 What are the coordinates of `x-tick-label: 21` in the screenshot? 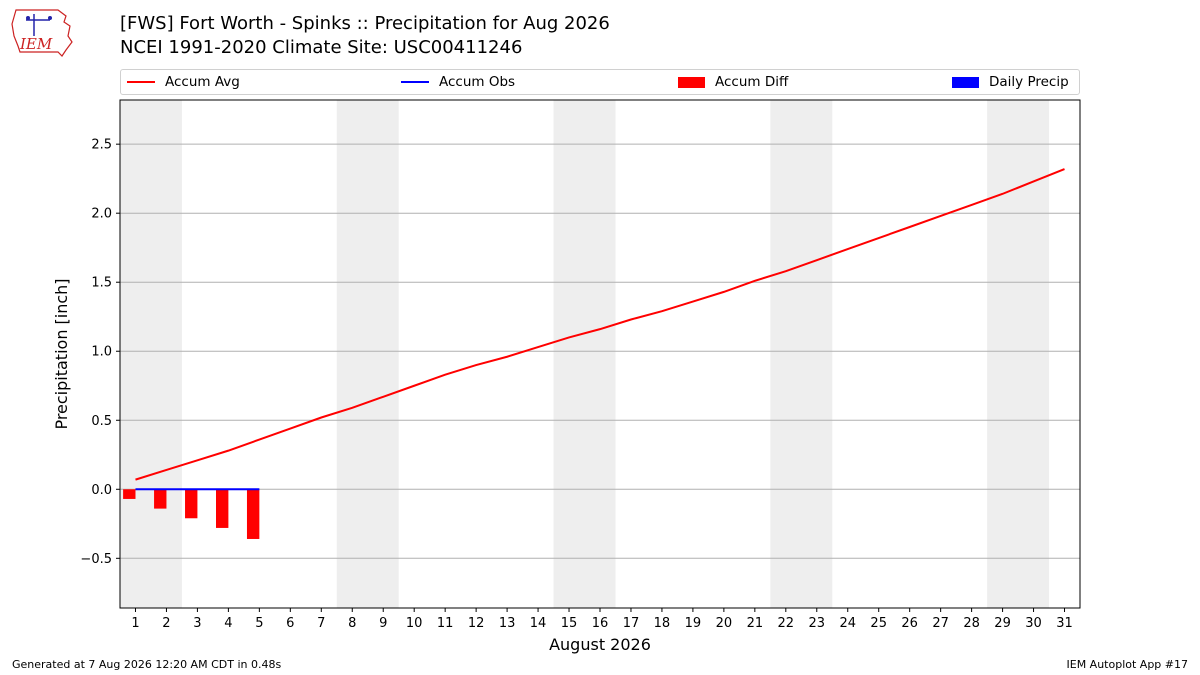 It's located at (755, 623).